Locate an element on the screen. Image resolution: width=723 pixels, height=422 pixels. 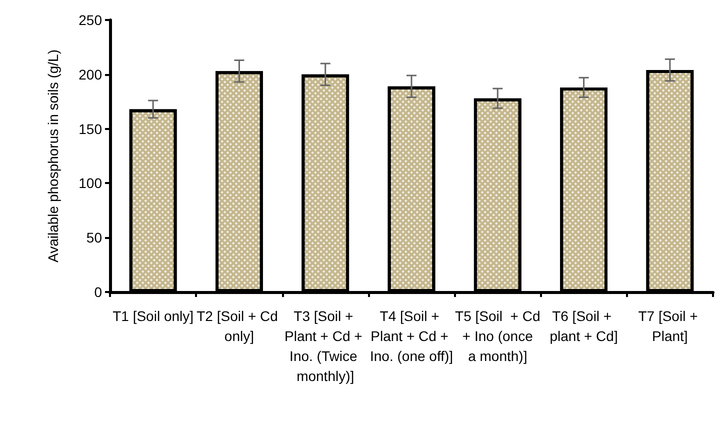
x-tick-label: T3 [Soil + Plant + Cd + Ino. (Twice monthly)] is located at coordinates (325, 346).